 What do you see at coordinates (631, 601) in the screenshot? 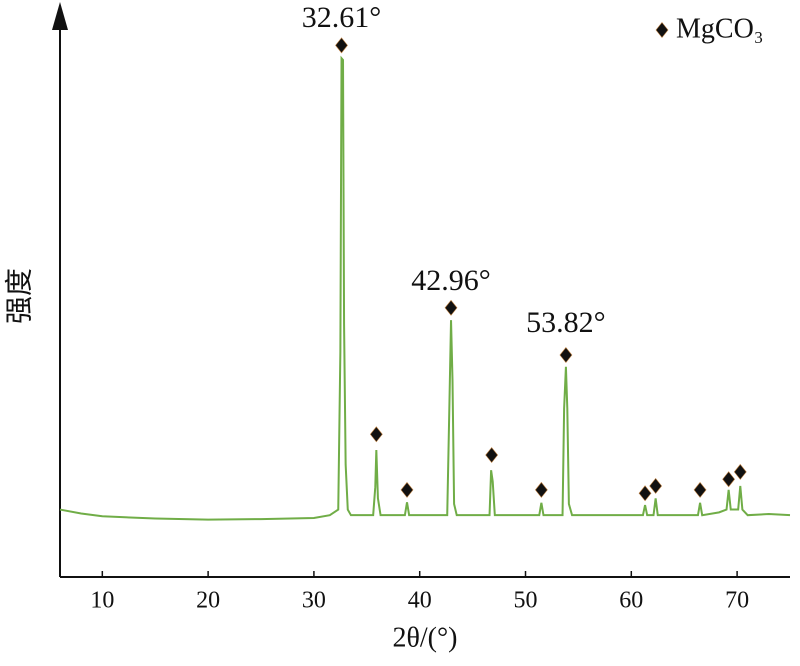
I see `x-tick-label: 60` at bounding box center [631, 601].